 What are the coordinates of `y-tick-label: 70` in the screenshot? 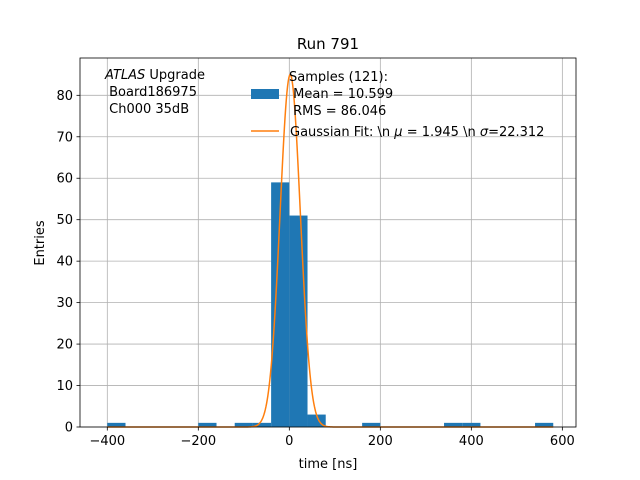 It's located at (64, 137).